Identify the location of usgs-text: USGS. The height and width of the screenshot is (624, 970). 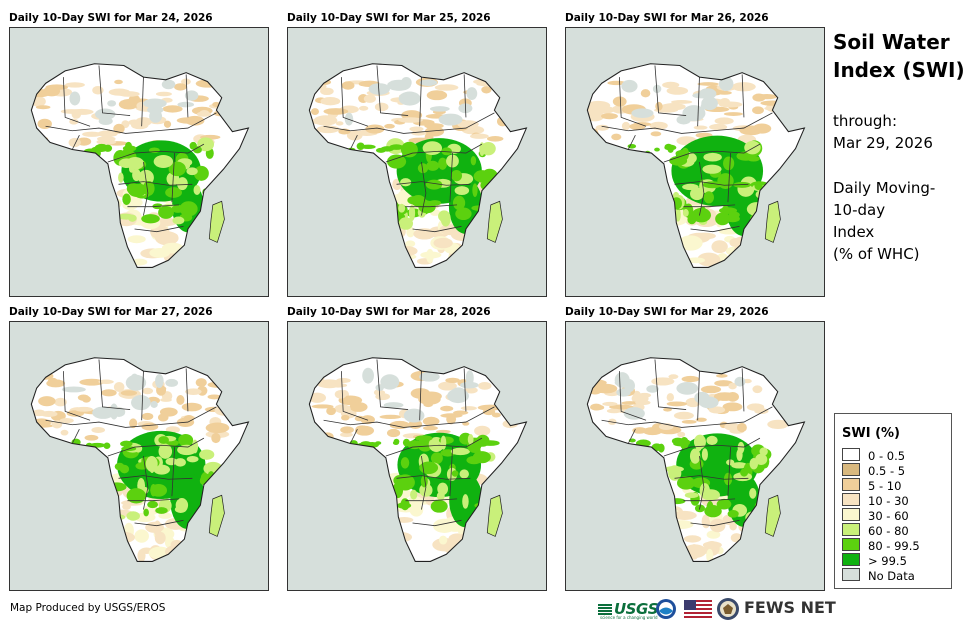
(636, 609).